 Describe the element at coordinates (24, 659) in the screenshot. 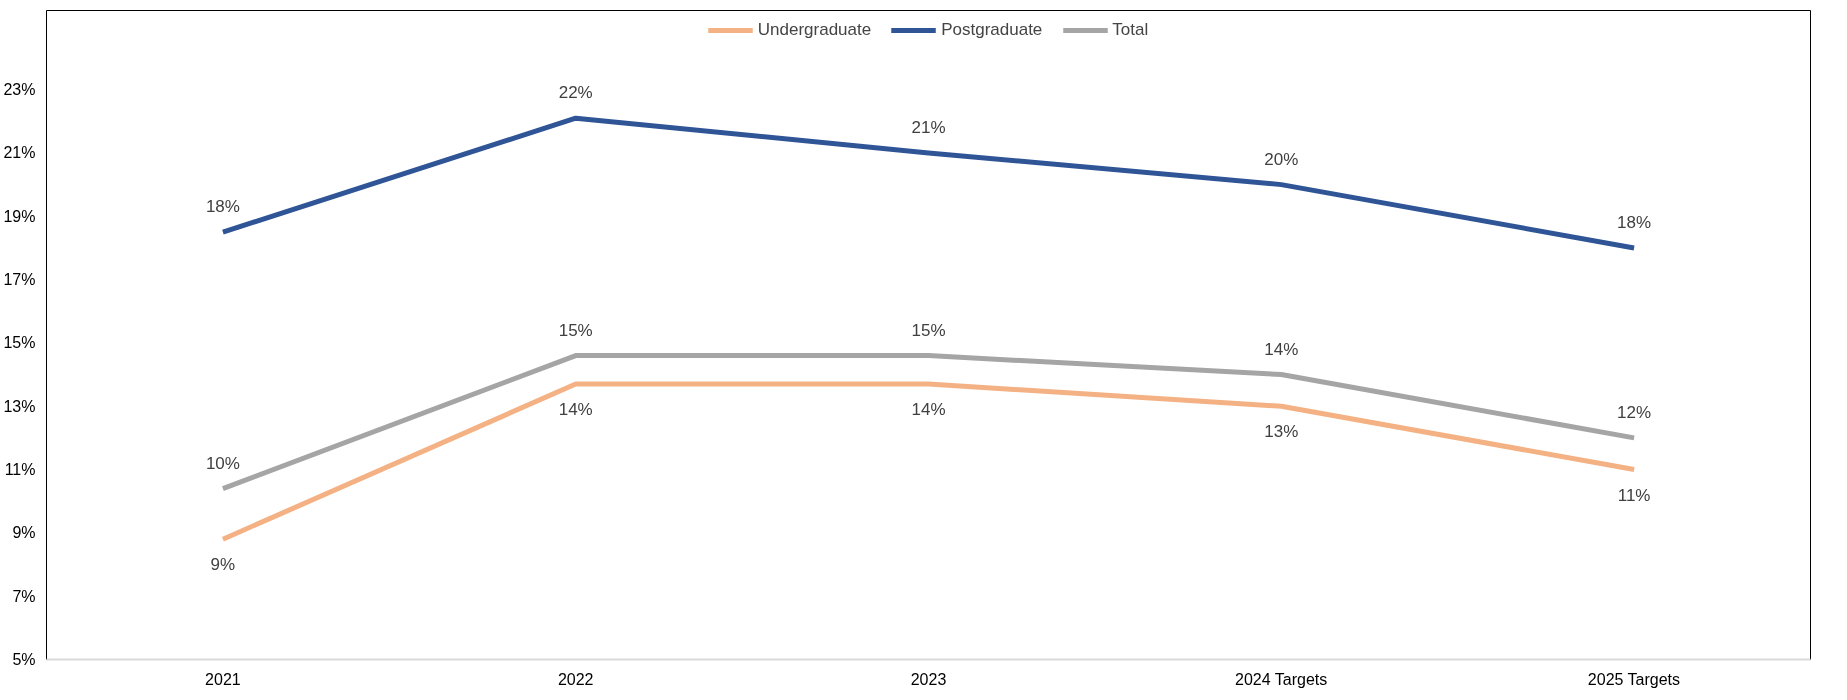

I see `y-tick-label: 5%` at that location.